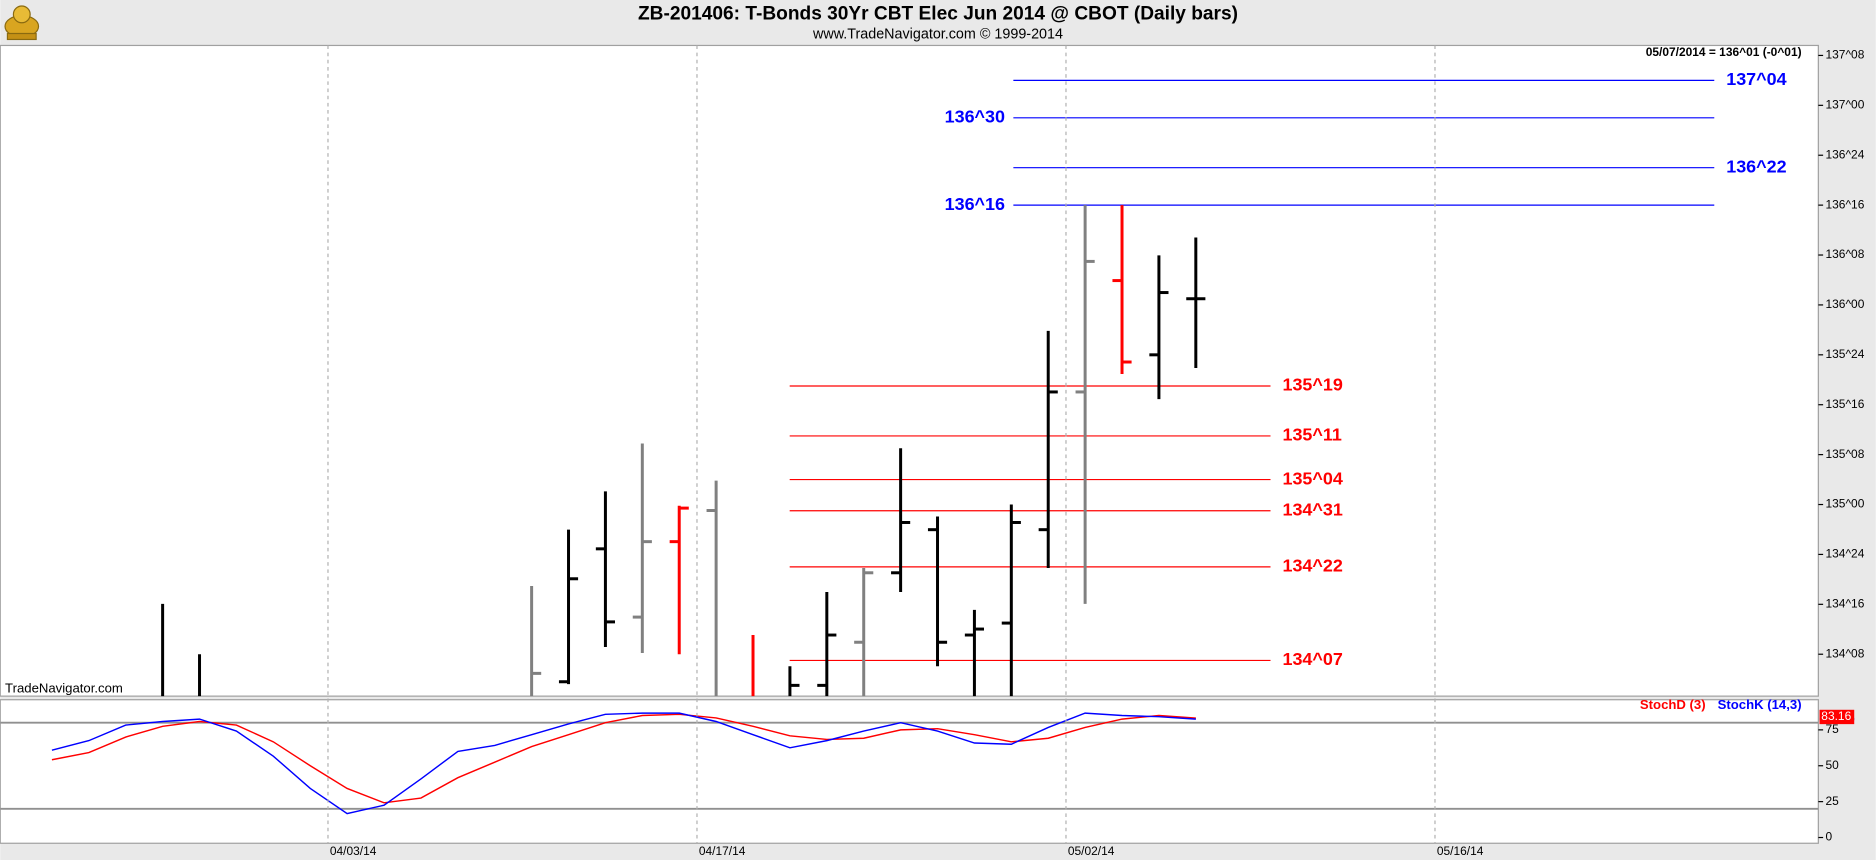 This screenshot has width=1876, height=860. Describe the element at coordinates (1760, 704) in the screenshot. I see `legend-entry: StochK (14,3)` at that location.